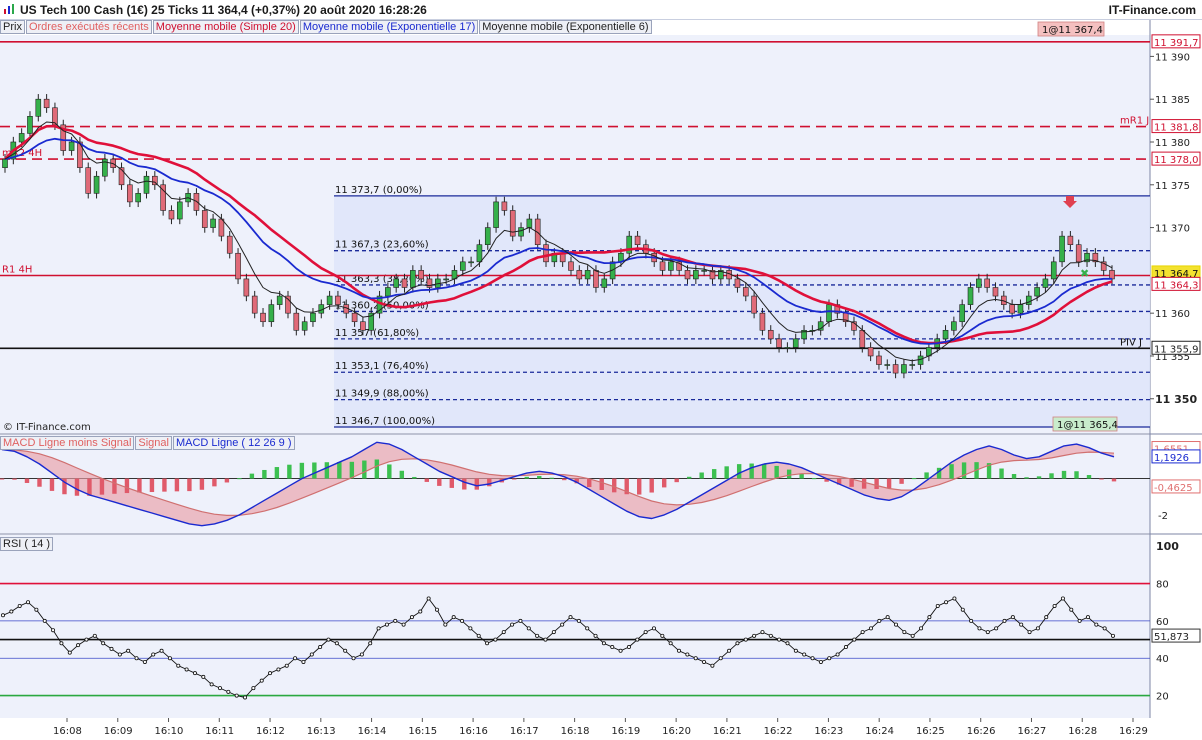 The width and height of the screenshot is (1202, 740). I want to click on order-tag-box, so click(1071, 29).